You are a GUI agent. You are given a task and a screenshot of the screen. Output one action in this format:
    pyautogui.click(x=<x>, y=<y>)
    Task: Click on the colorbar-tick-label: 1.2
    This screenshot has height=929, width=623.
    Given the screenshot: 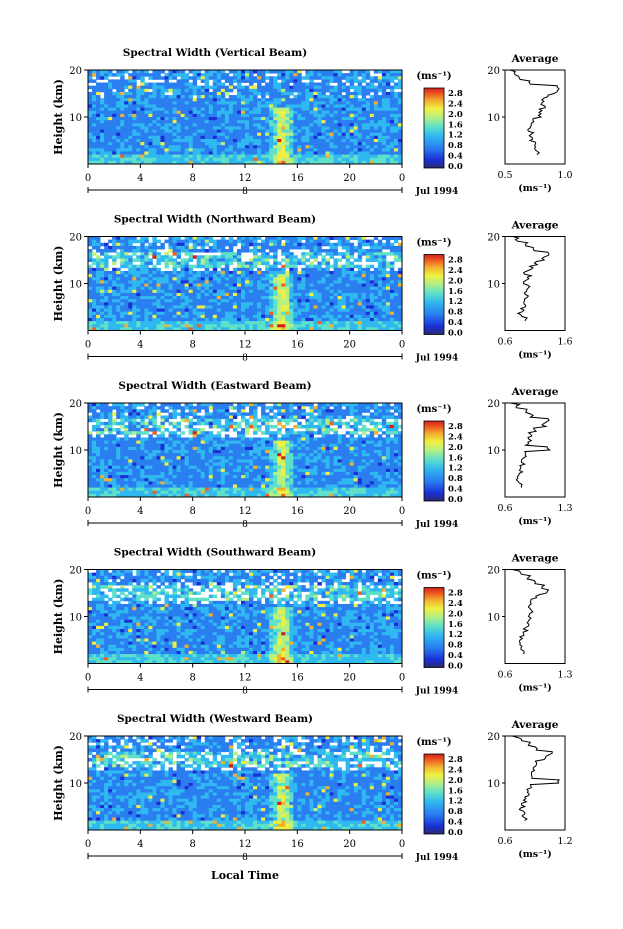 What is the action you would take?
    pyautogui.click(x=455, y=136)
    